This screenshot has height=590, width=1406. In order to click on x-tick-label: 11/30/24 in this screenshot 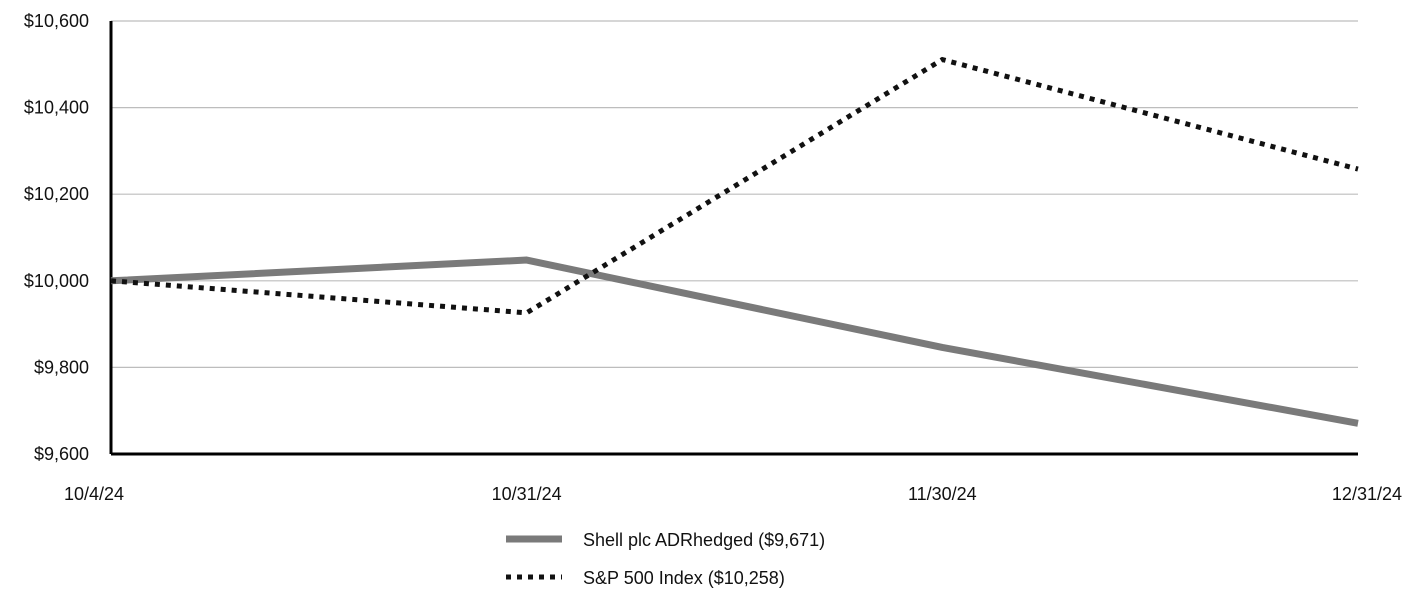, I will do `click(942, 494)`.